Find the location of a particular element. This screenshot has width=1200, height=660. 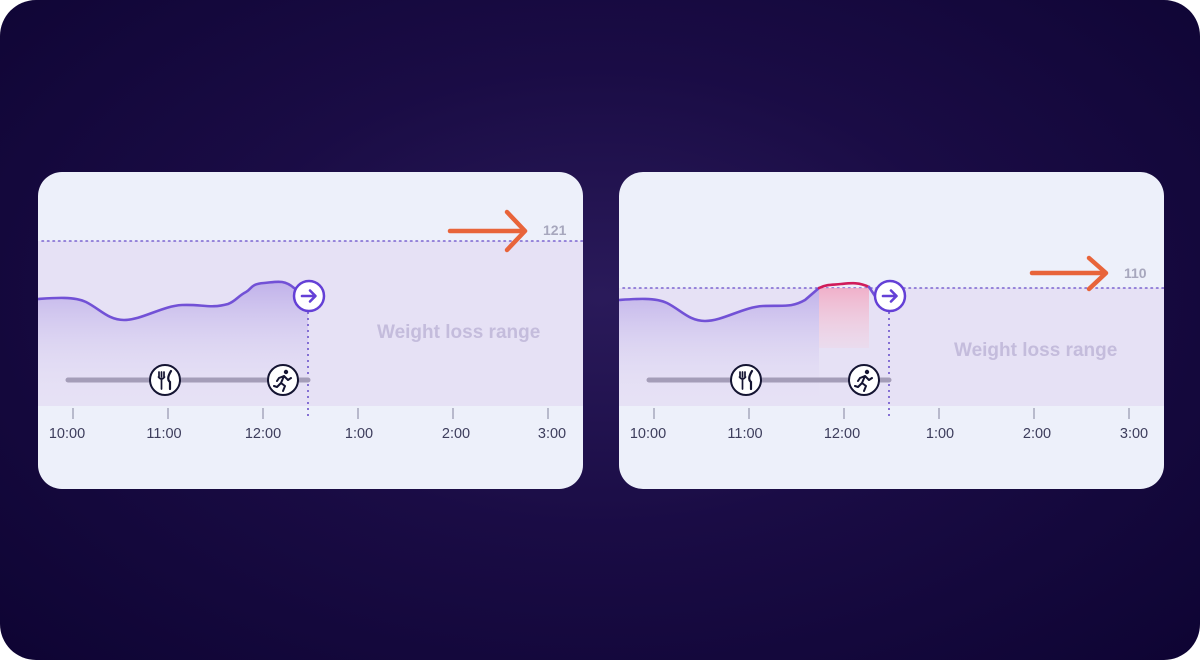

chart-svg-right is located at coordinates (891, 337).